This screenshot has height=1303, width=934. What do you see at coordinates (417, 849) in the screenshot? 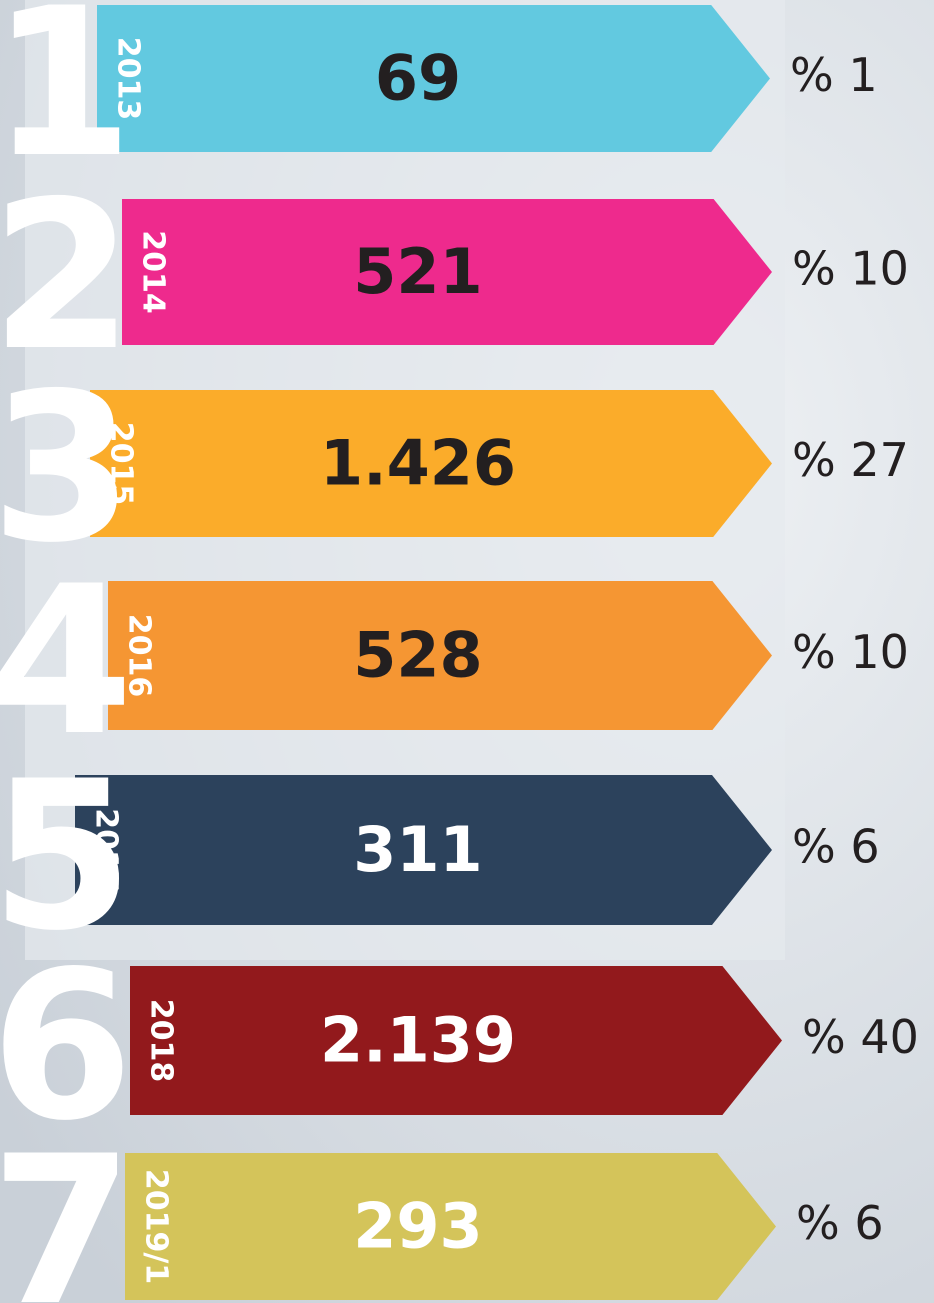
I see `value: 311` at bounding box center [417, 849].